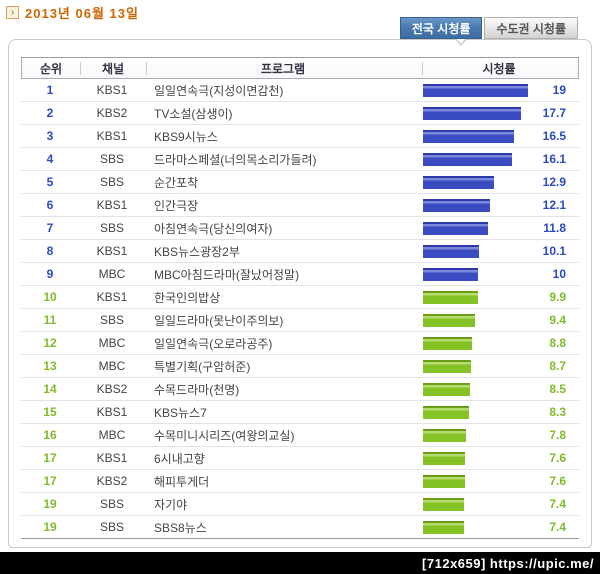  I want to click on table-row: 14 KBS2 수목드라마(천명) 8.5, so click(300, 389).